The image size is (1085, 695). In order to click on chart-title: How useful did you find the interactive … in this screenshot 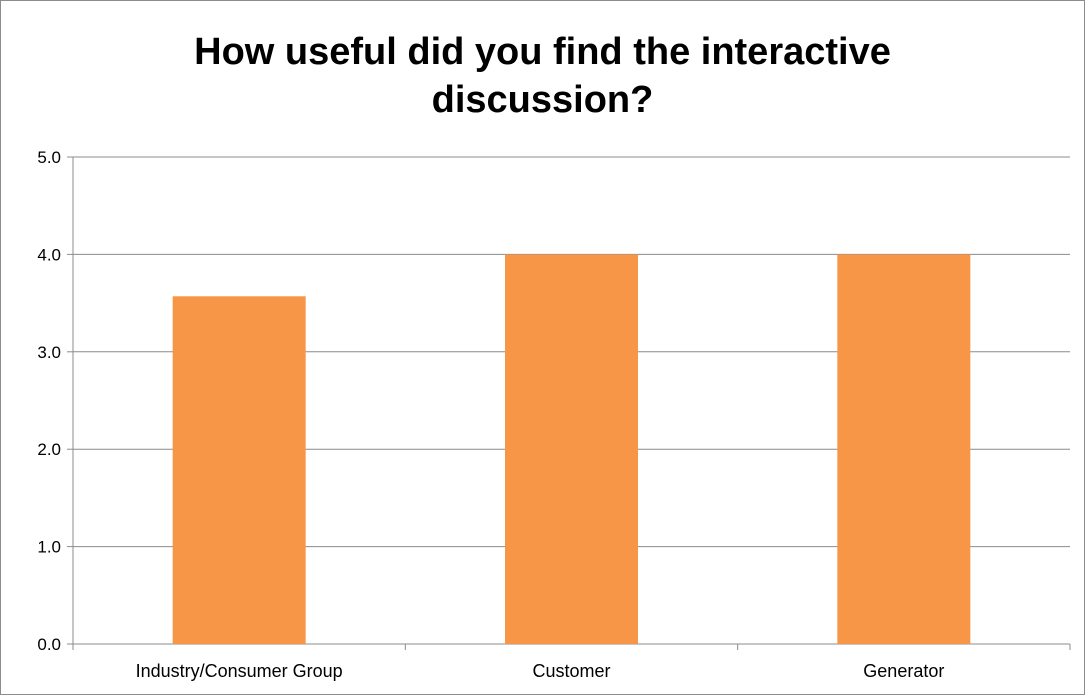, I will do `click(542, 76)`.